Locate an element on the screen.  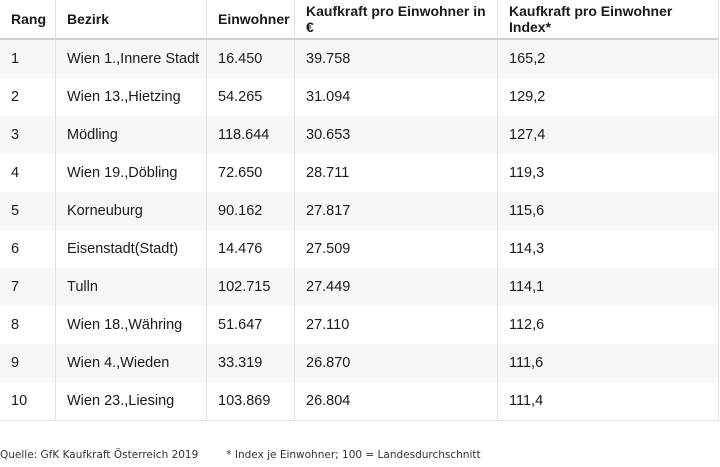
cell-rang: 7 is located at coordinates (28, 287).